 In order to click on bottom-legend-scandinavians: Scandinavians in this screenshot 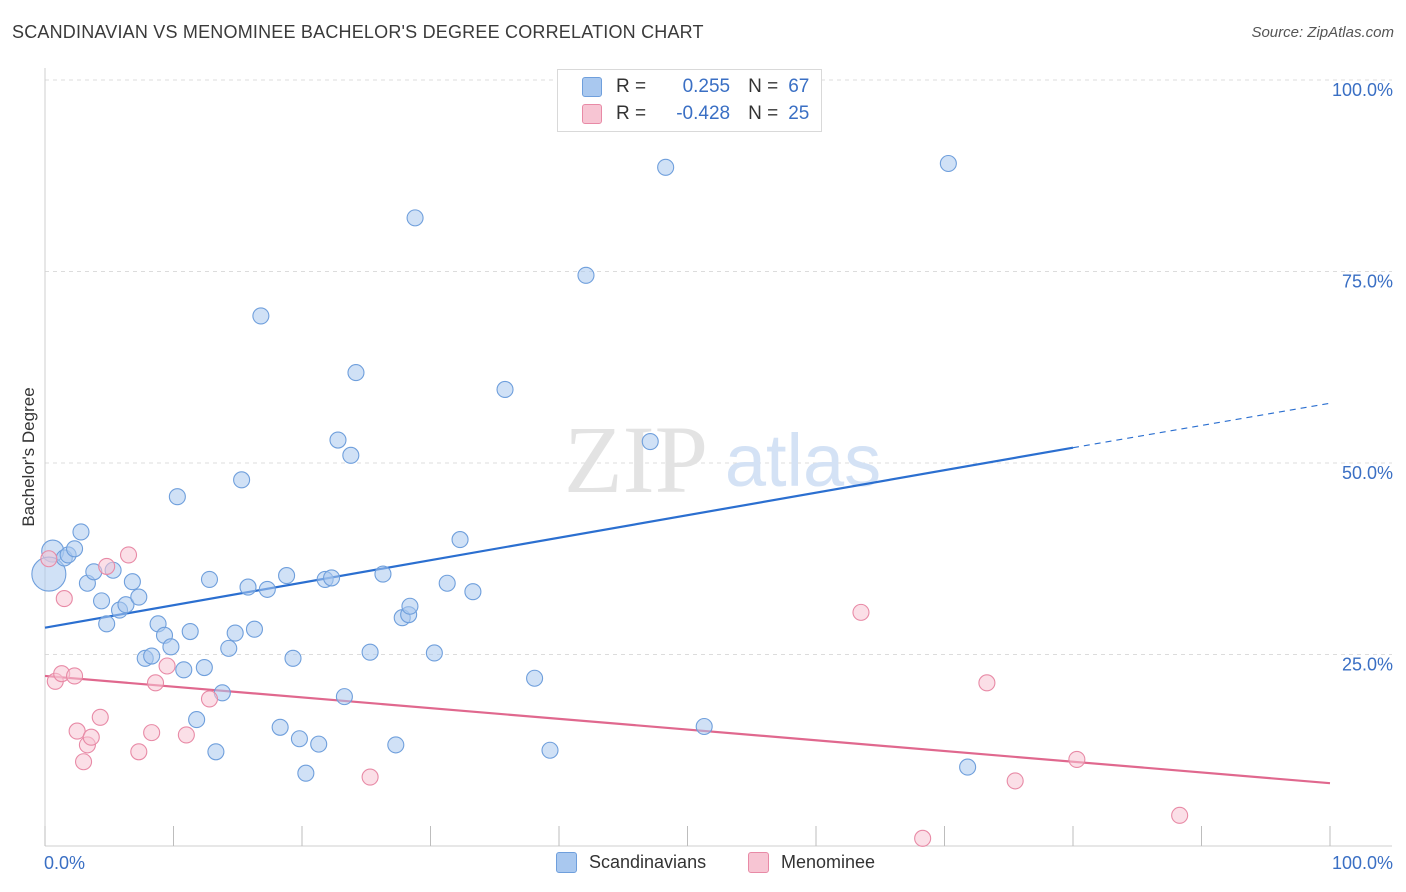, I will do `click(631, 862)`.